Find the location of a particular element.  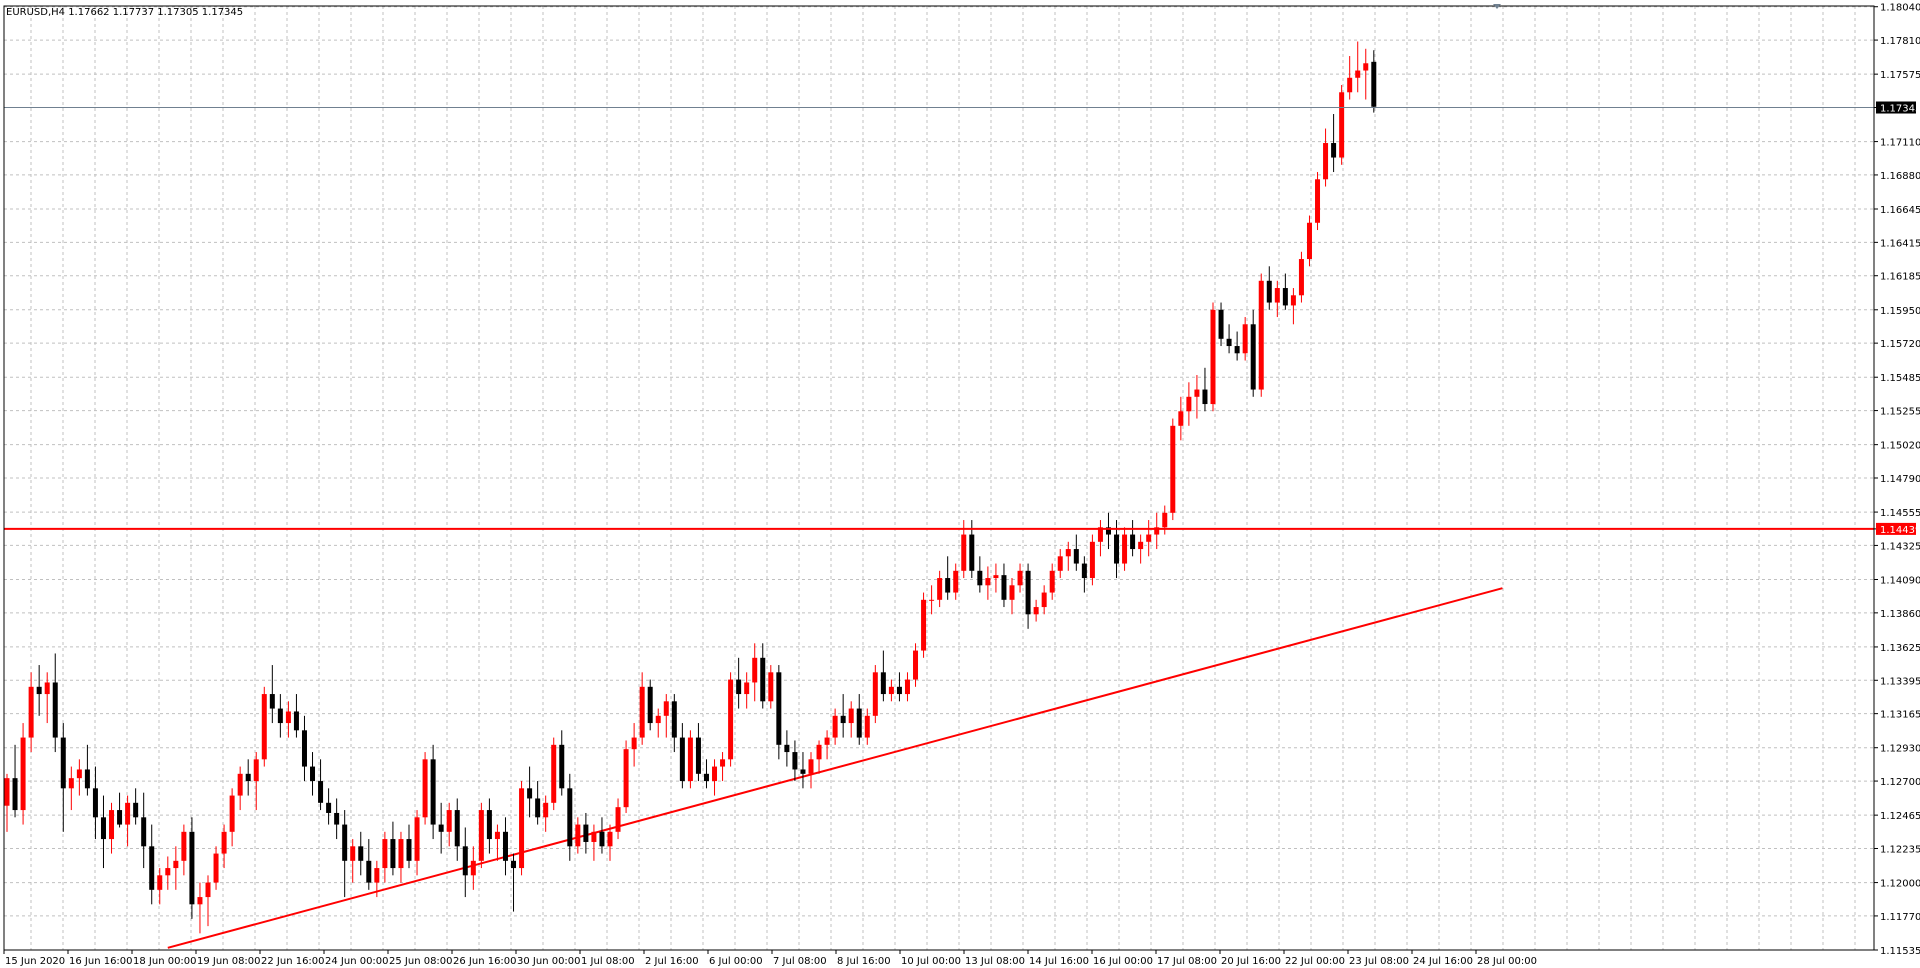

x-tick-label: 16 Jul 00:00 is located at coordinates (1123, 961).